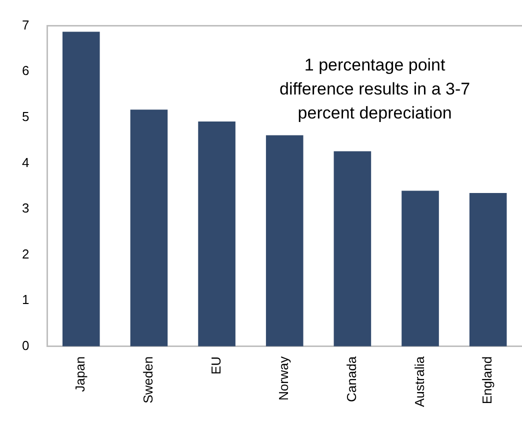 Image resolution: width=522 pixels, height=421 pixels. What do you see at coordinates (26, 162) in the screenshot?
I see `y-tick-label: 4` at bounding box center [26, 162].